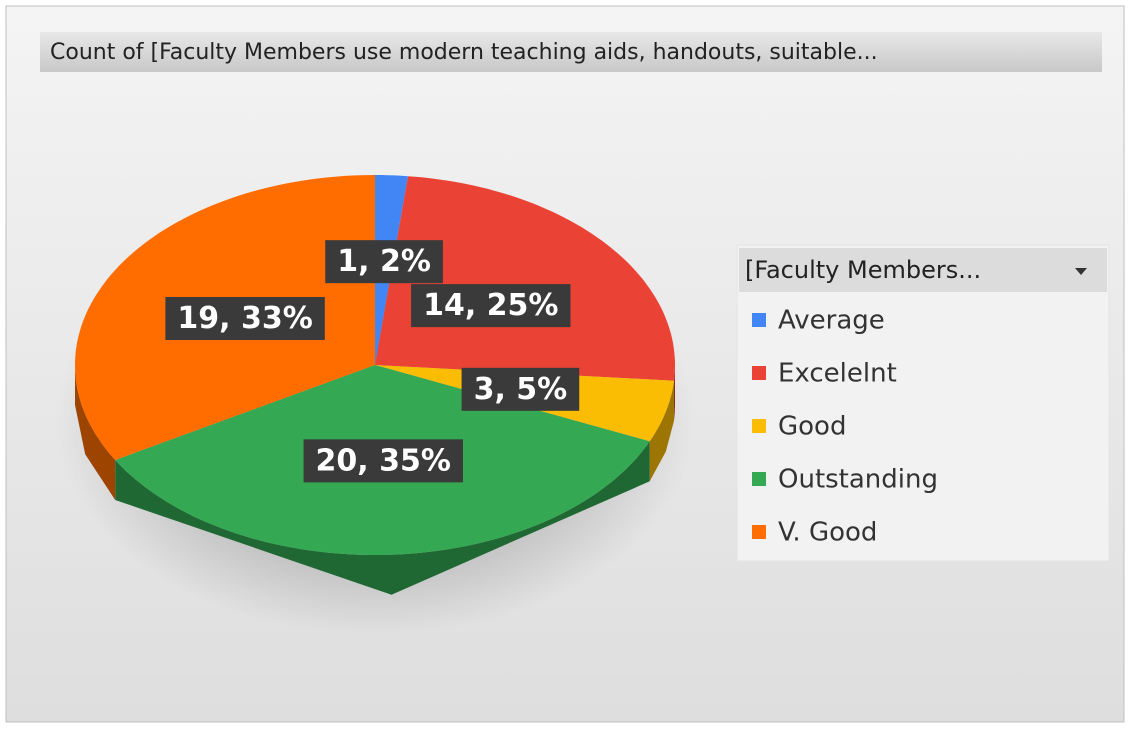  I want to click on data-label: 3, 5%, so click(521, 389).